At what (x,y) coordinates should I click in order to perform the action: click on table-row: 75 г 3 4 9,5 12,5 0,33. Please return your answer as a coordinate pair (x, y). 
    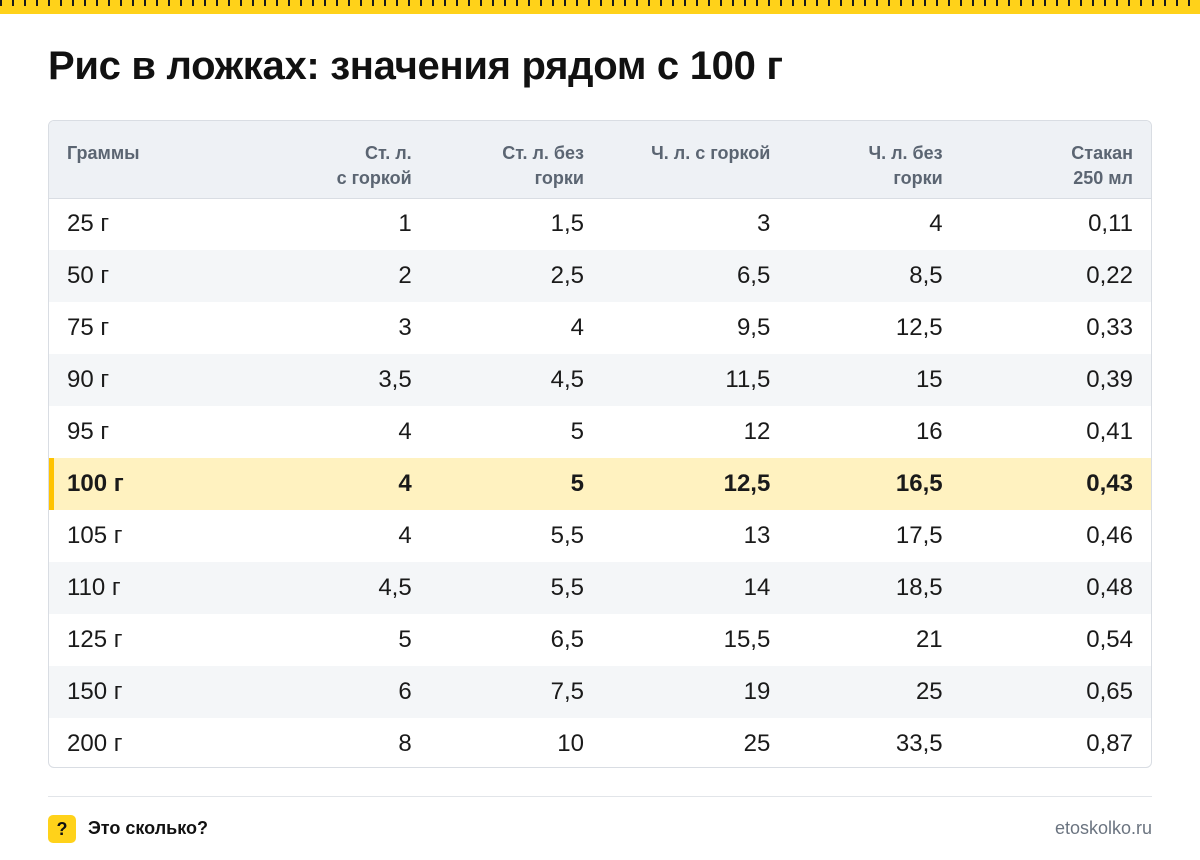
    Looking at the image, I should click on (600, 328).